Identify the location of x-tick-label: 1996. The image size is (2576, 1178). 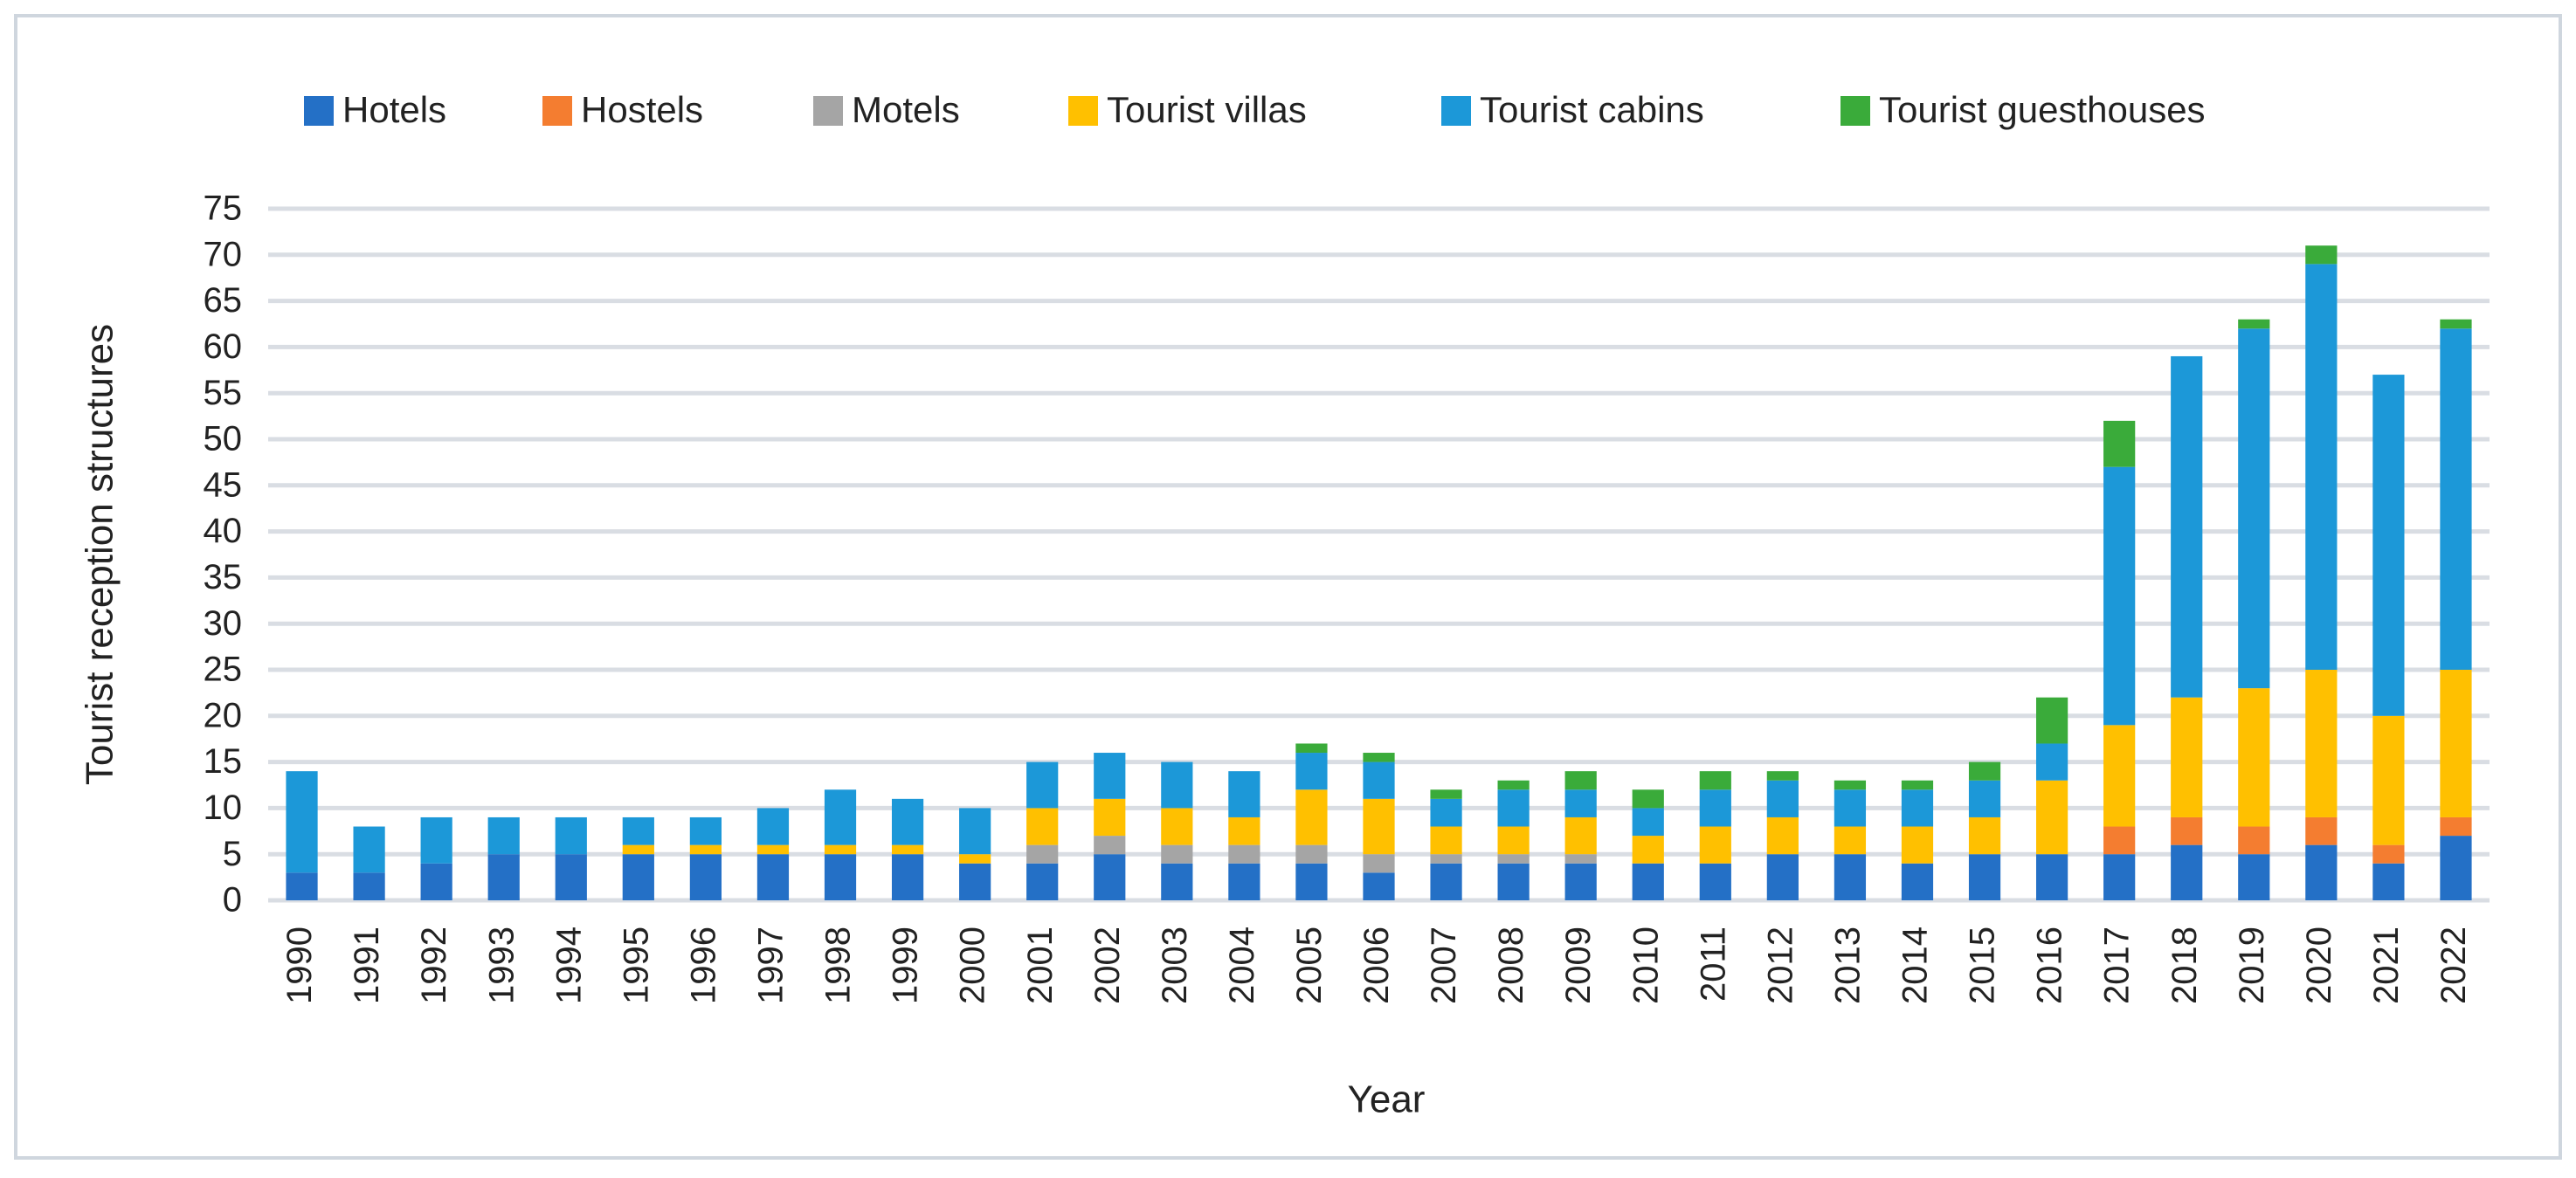
(703, 965).